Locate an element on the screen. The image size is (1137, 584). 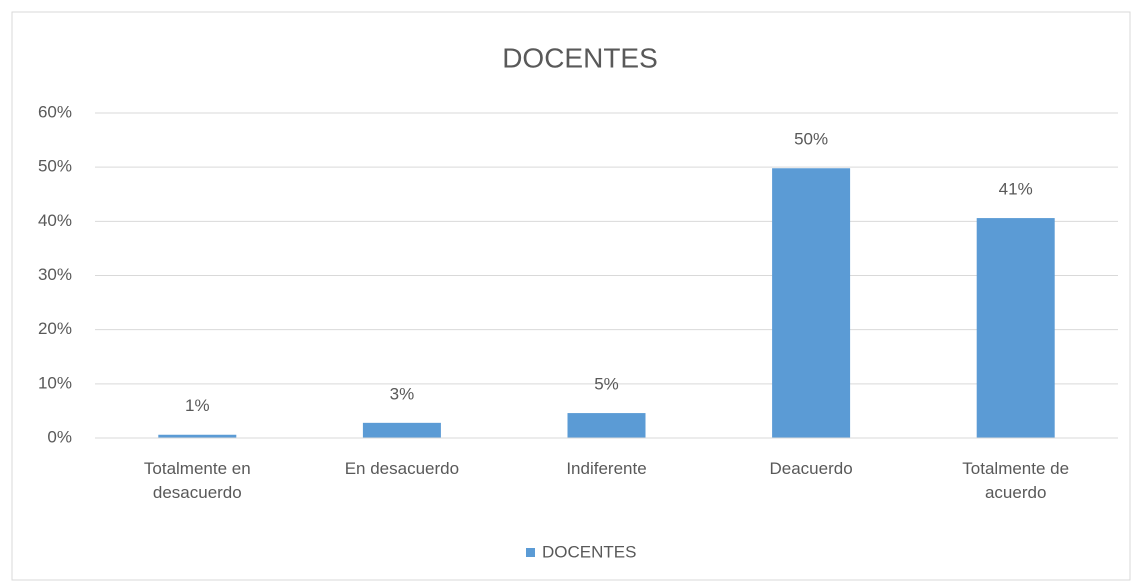
legend-label: DOCENTES is located at coordinates (589, 551).